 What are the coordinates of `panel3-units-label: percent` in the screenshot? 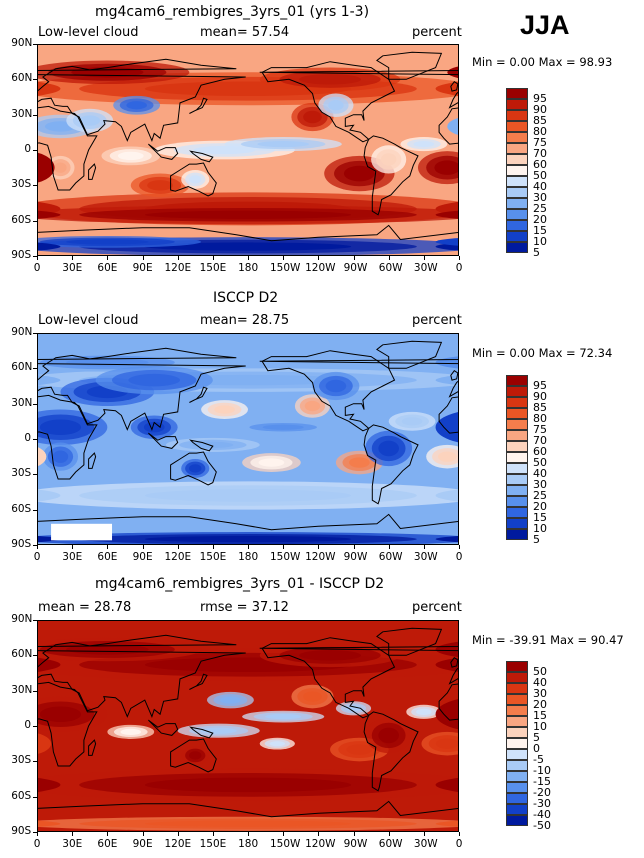 It's located at (437, 607).